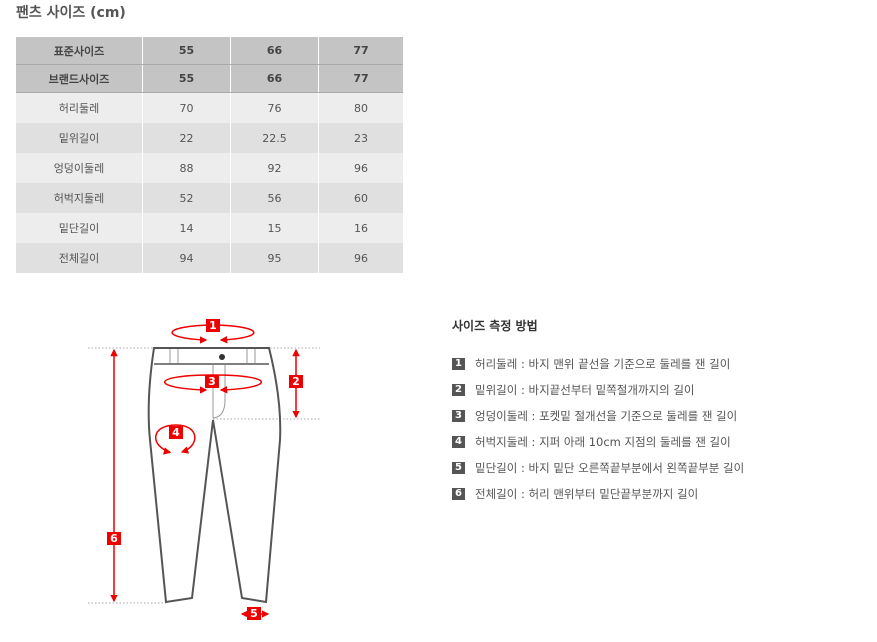 Image resolution: width=877 pixels, height=642 pixels. What do you see at coordinates (360, 198) in the screenshot?
I see `cell: 60` at bounding box center [360, 198].